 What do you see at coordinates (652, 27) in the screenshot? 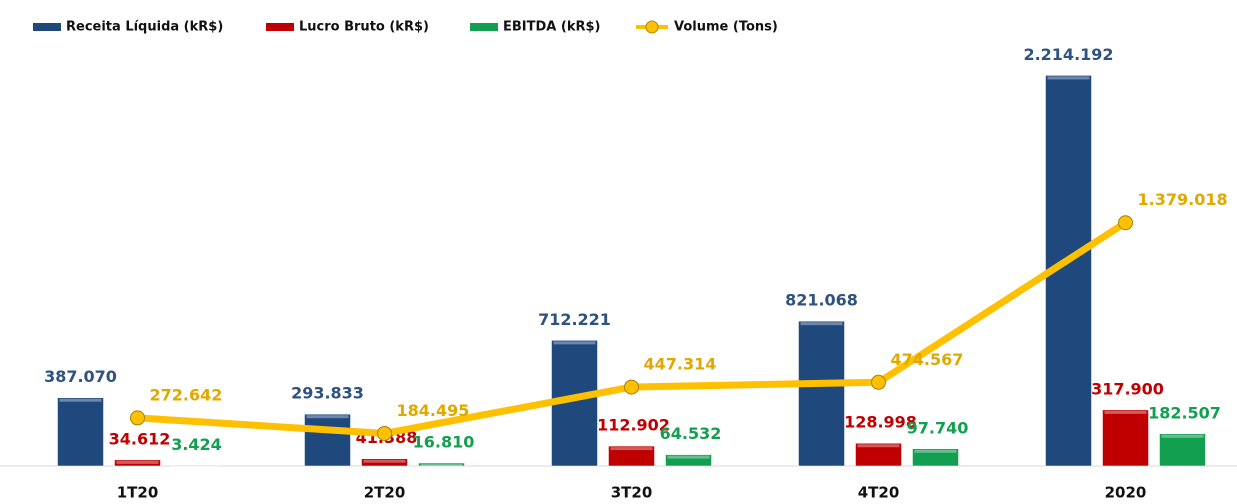
I see `legend-marker` at bounding box center [652, 27].